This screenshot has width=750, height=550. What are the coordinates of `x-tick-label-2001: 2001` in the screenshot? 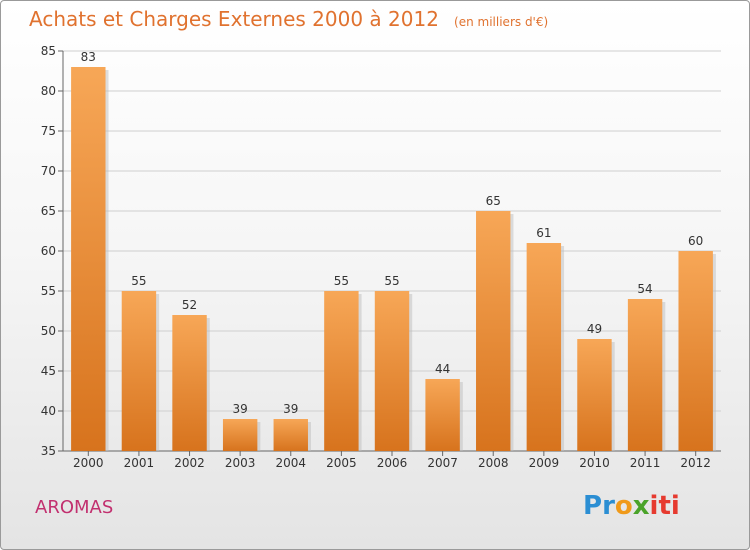 It's located at (139, 463).